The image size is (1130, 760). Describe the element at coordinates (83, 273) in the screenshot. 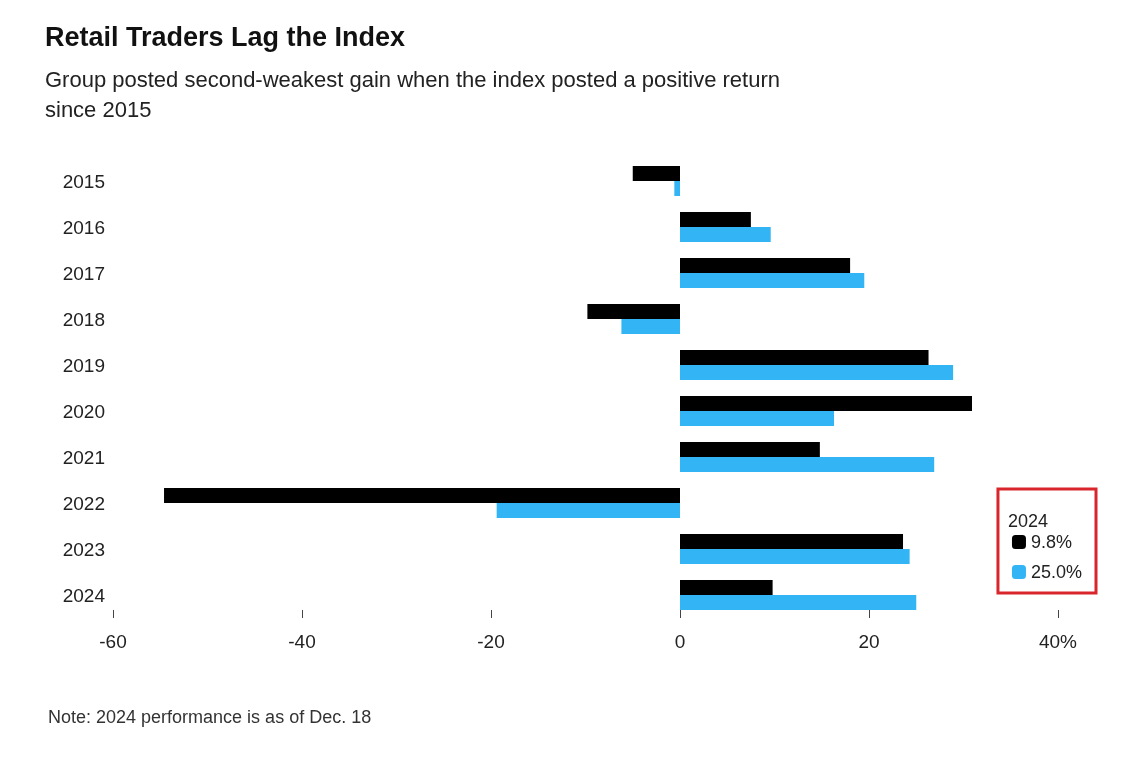

I see `y-tick-label: 2017` at that location.